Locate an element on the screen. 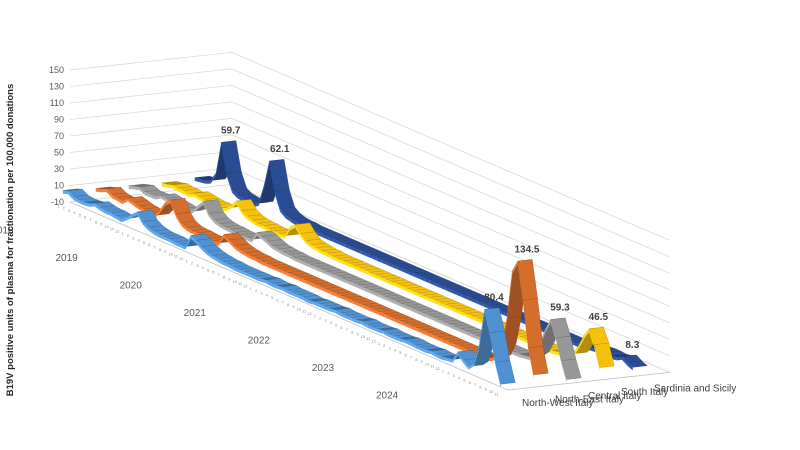  month-tick-label: 4 is located at coordinates (267, 295).